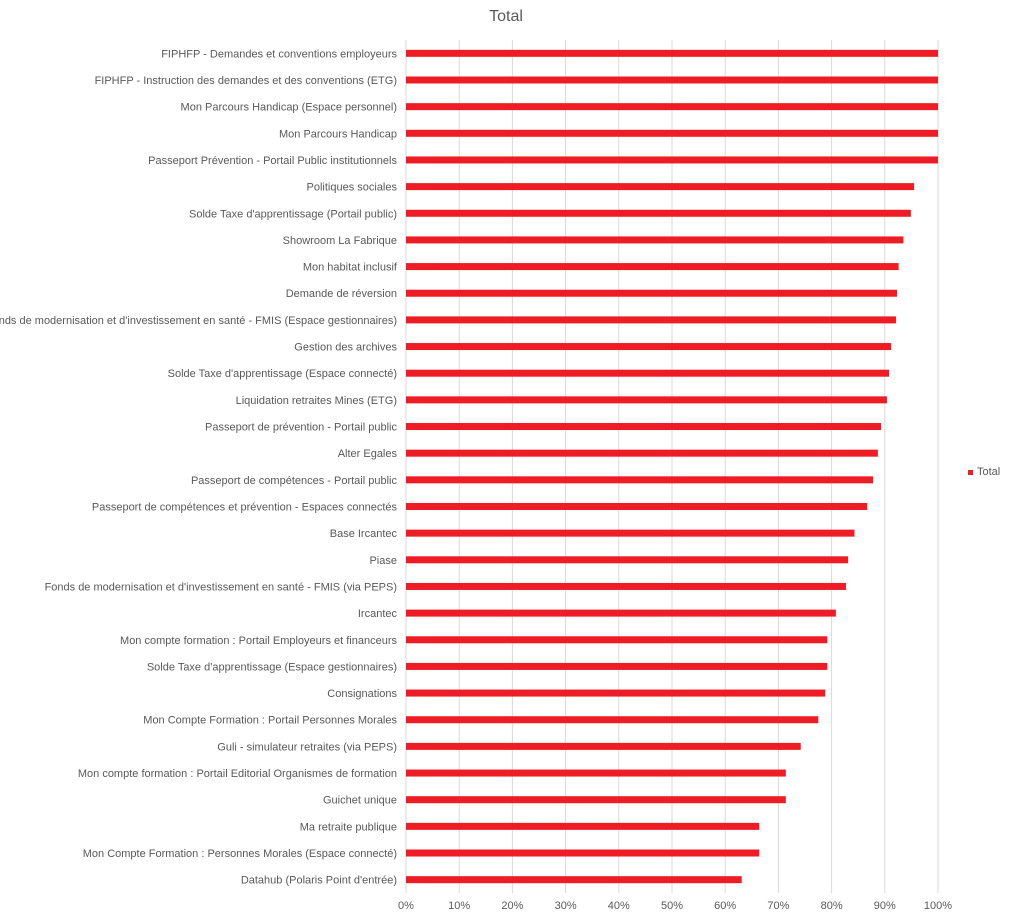 The image size is (1012, 918). Describe the element at coordinates (364, 534) in the screenshot. I see `category-label: Base Ircantec` at that location.